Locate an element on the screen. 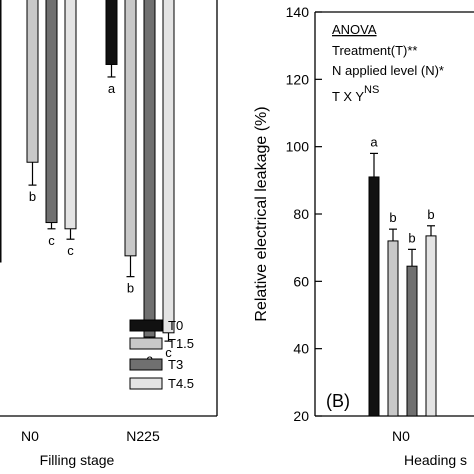 Image resolution: width=474 pixels, height=474 pixels. legend-label-t3: T3 is located at coordinates (175, 364).